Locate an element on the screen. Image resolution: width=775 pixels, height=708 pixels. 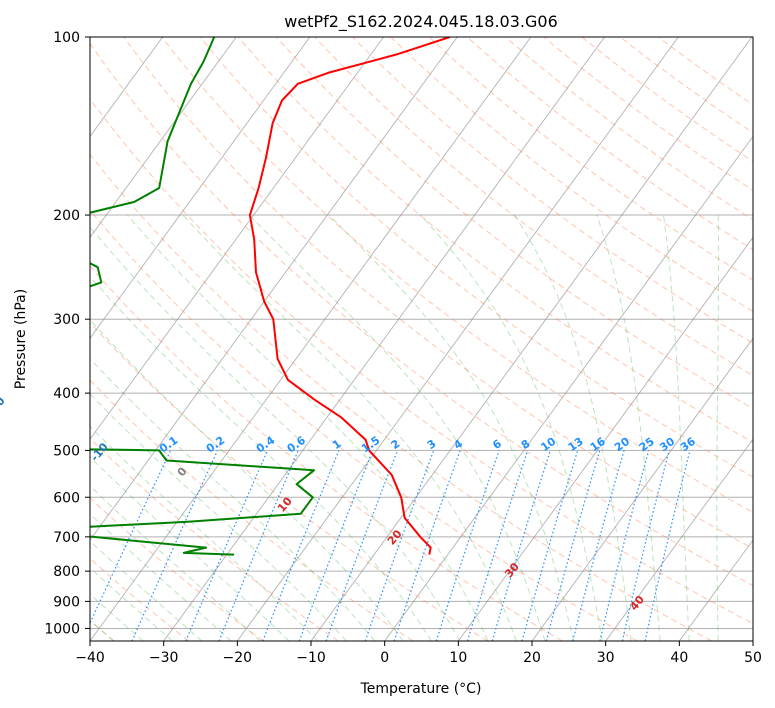
x-tick-label: −20 is located at coordinates (238, 658).